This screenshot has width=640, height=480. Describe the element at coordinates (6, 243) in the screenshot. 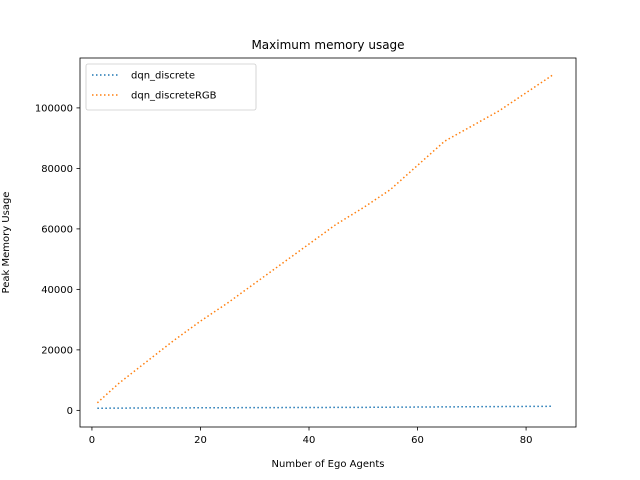

I see `y-axis-label: Peak Memory Usage` at that location.